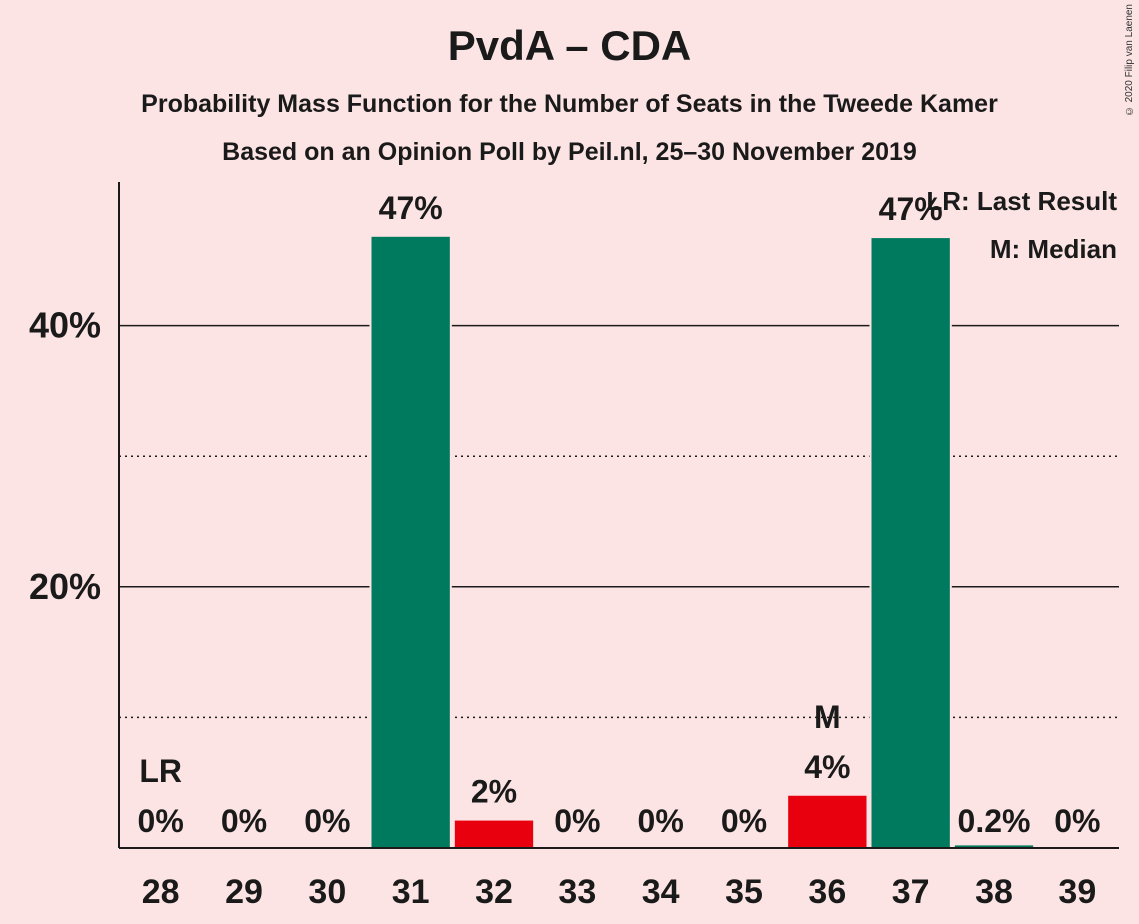 The width and height of the screenshot is (1139, 924). I want to click on data-label: 4%, so click(827, 767).